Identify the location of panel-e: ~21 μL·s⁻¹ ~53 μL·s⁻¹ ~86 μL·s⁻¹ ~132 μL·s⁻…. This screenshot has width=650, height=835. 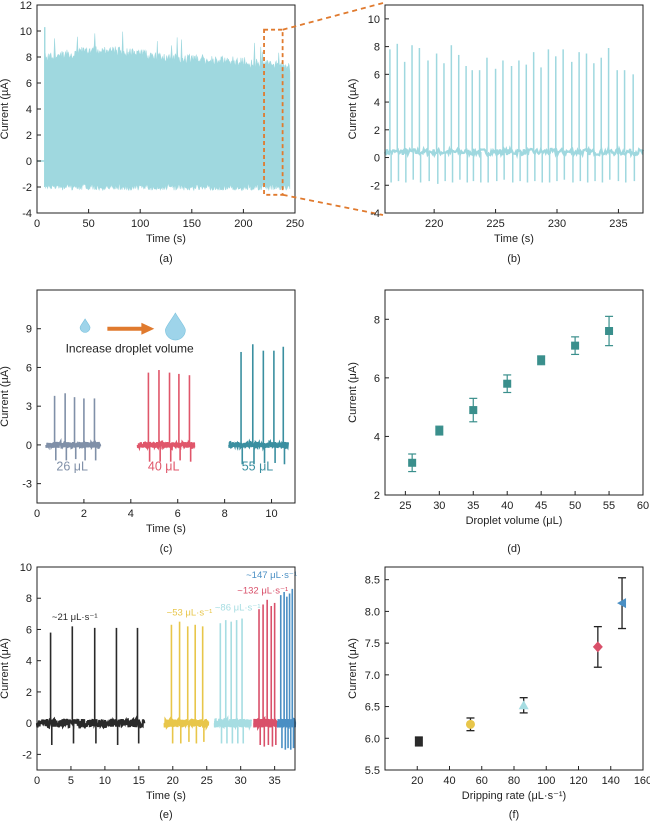
(148, 691).